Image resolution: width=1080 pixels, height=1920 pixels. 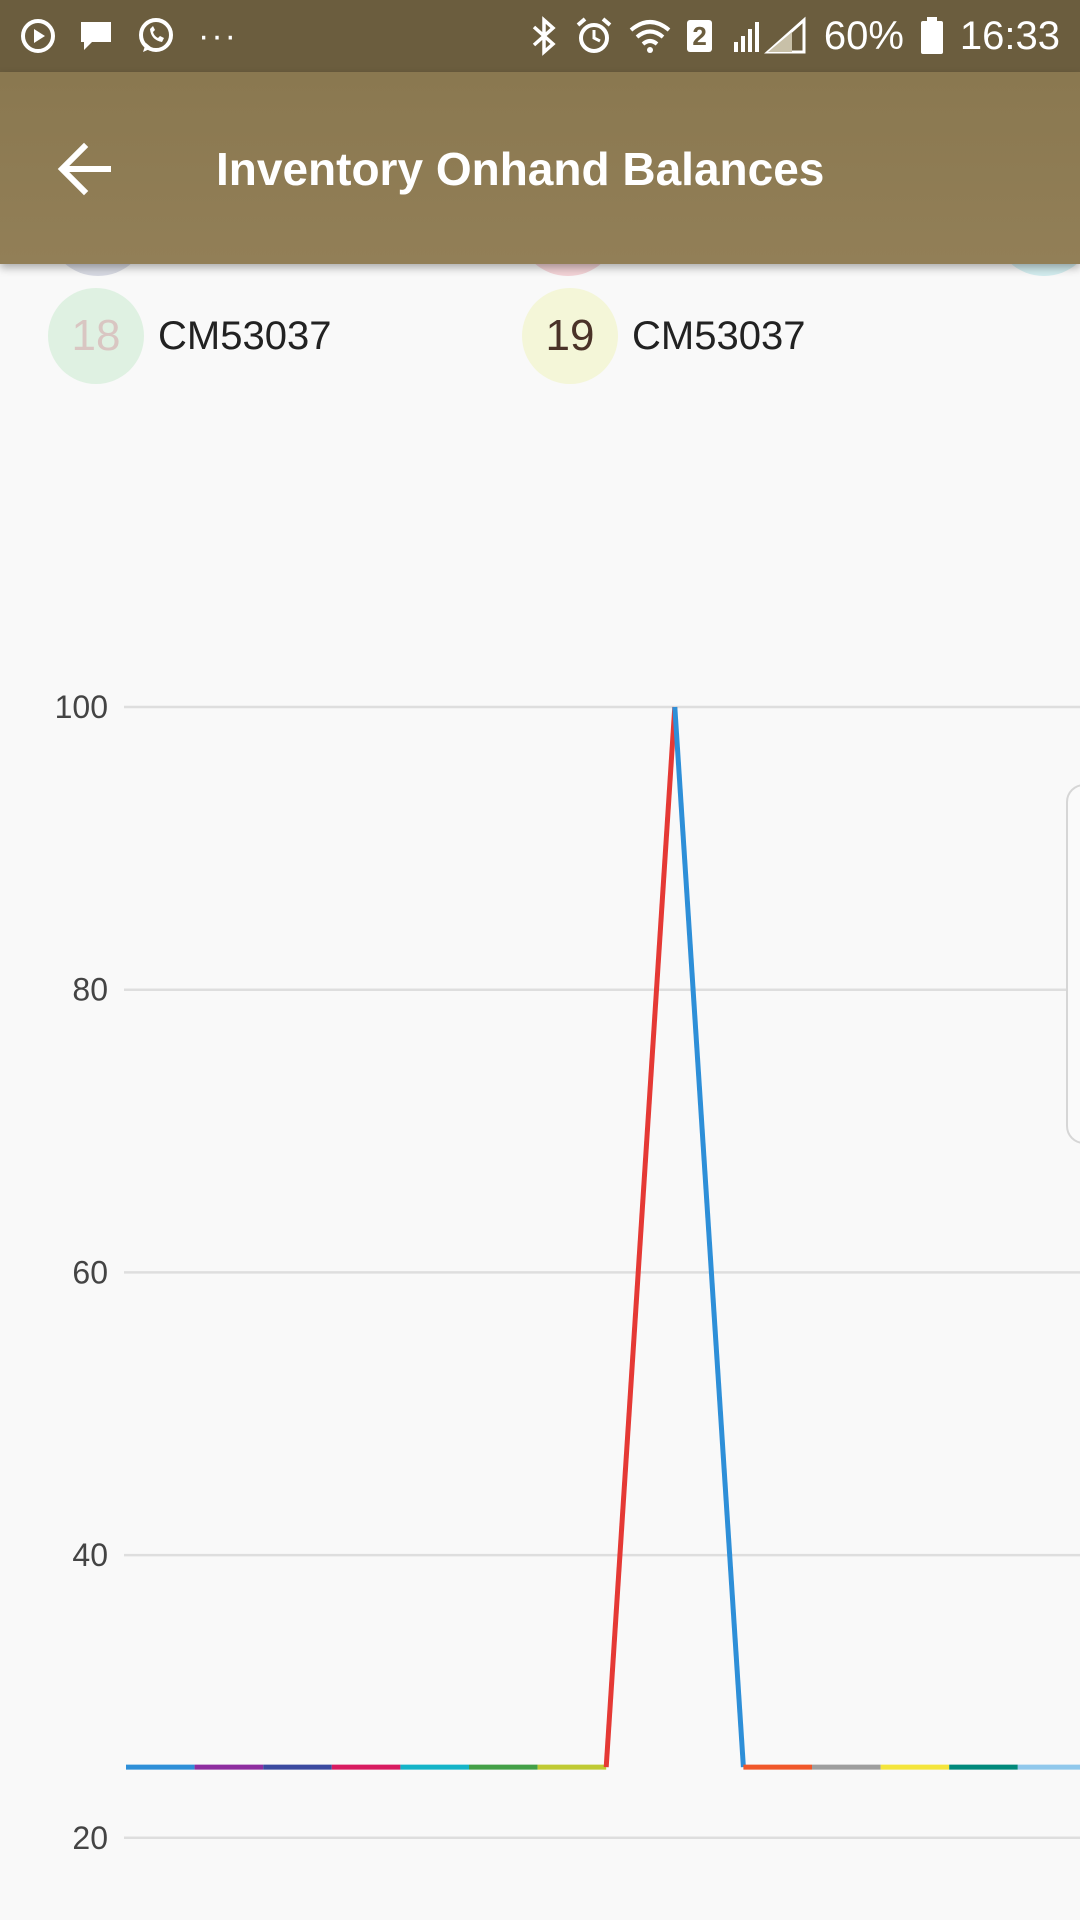 What do you see at coordinates (1009, 35) in the screenshot?
I see `clock: 16:33` at bounding box center [1009, 35].